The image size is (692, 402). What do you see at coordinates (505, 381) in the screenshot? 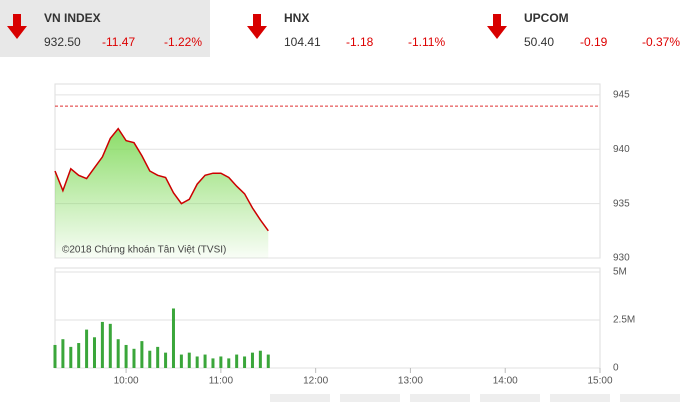
I see `x-tick-label: 14:00` at bounding box center [505, 381].